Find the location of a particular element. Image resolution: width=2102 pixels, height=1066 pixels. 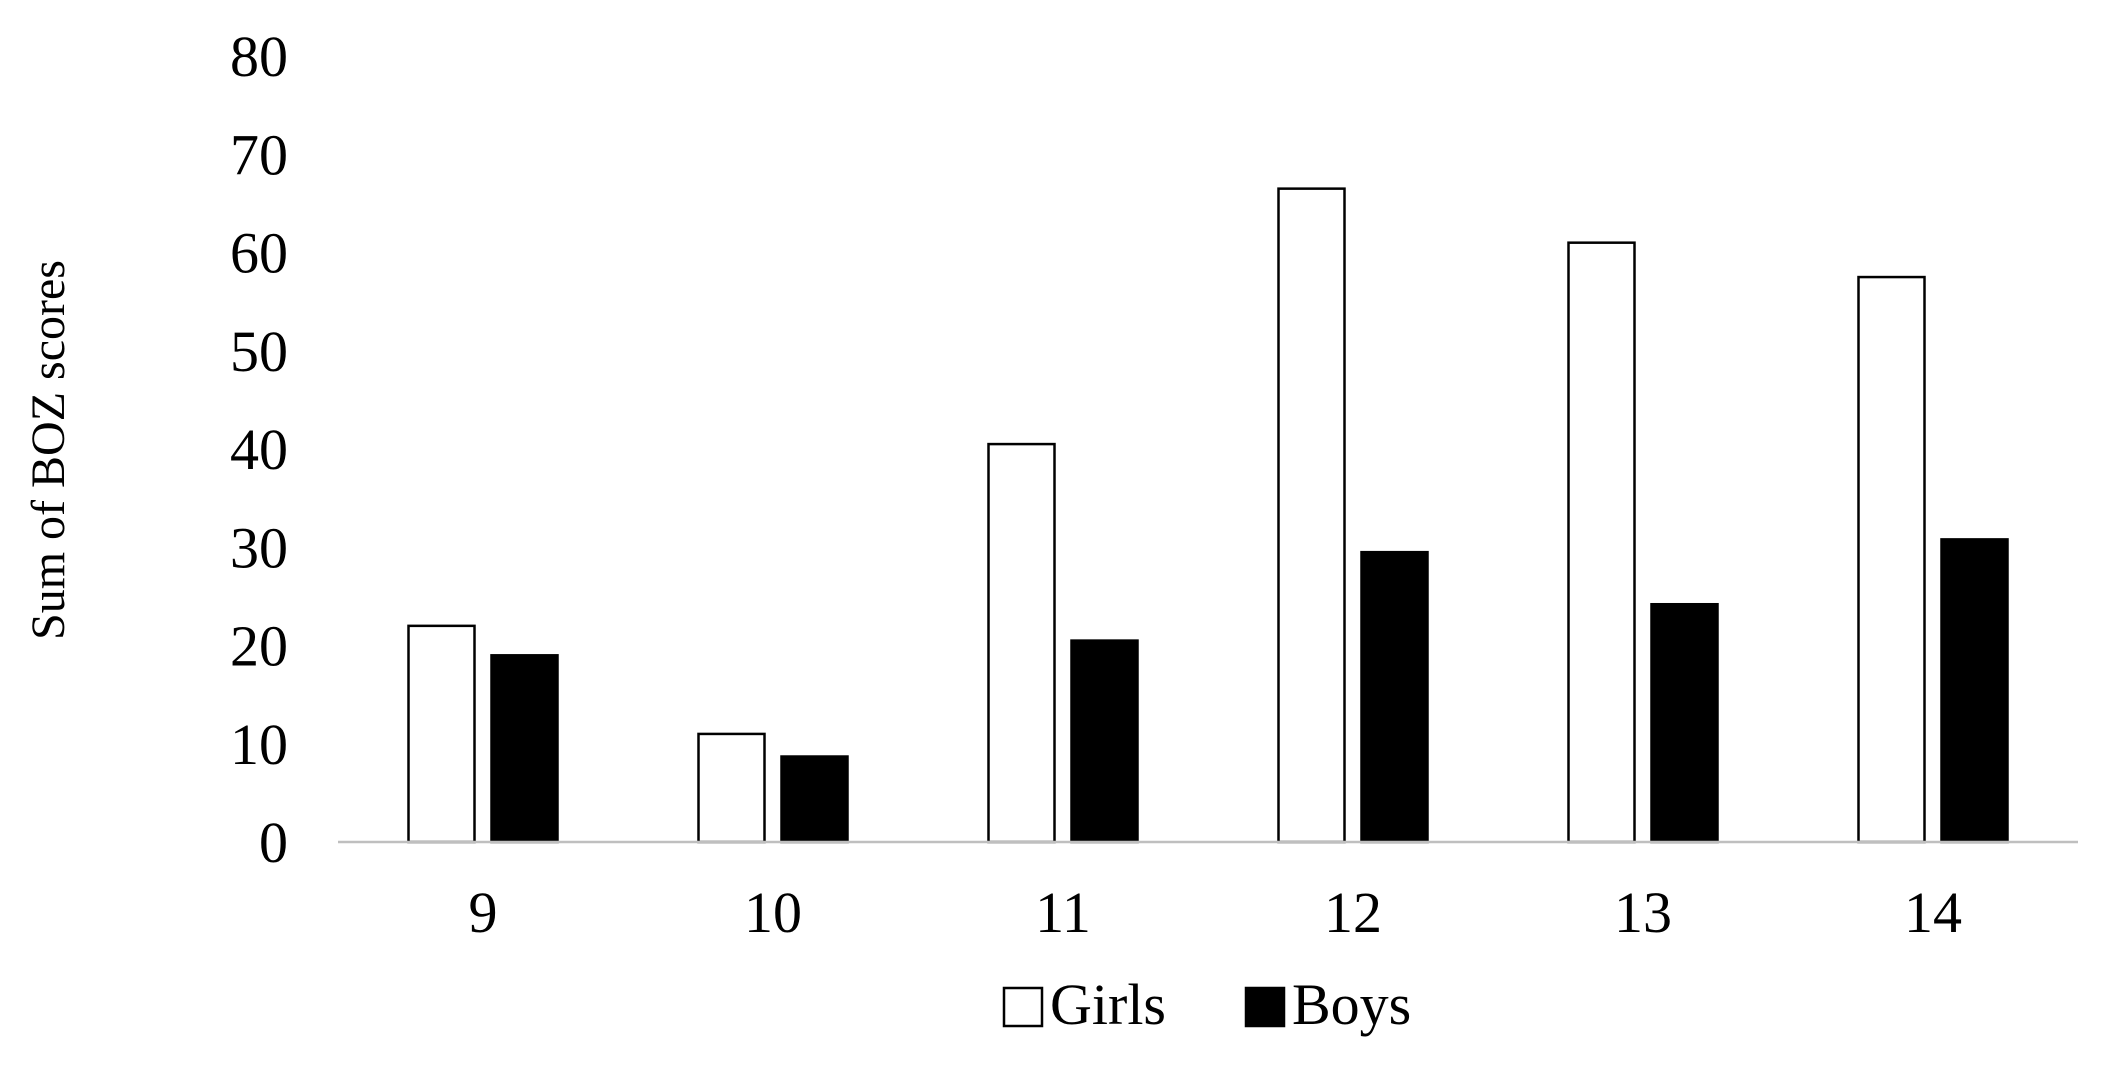

y-tick-label: 40 is located at coordinates (259, 449).